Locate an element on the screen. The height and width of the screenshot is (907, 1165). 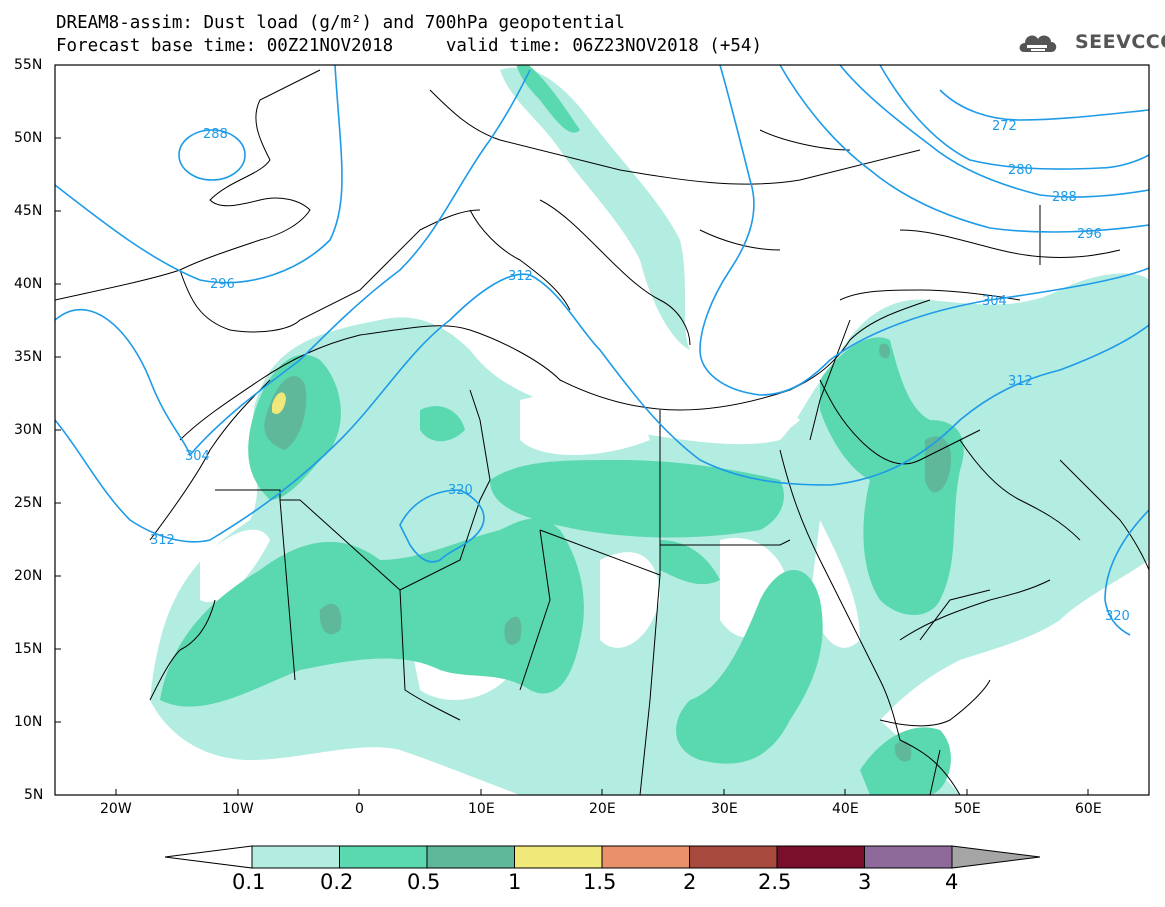
lat-label: 15N is located at coordinates (28, 649).